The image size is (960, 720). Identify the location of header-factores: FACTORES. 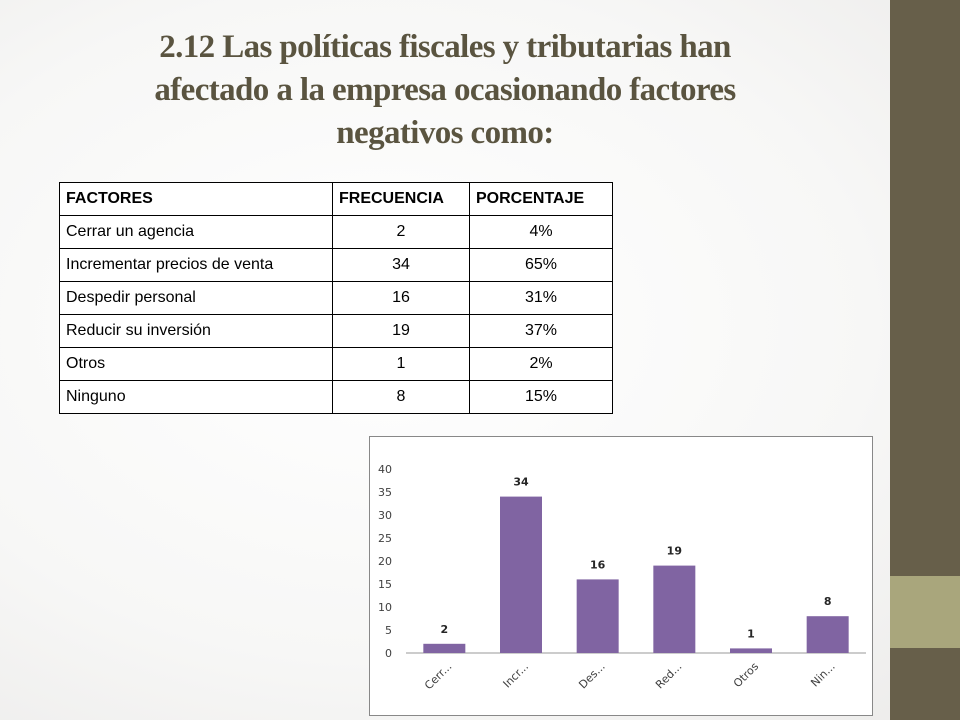
(196, 199).